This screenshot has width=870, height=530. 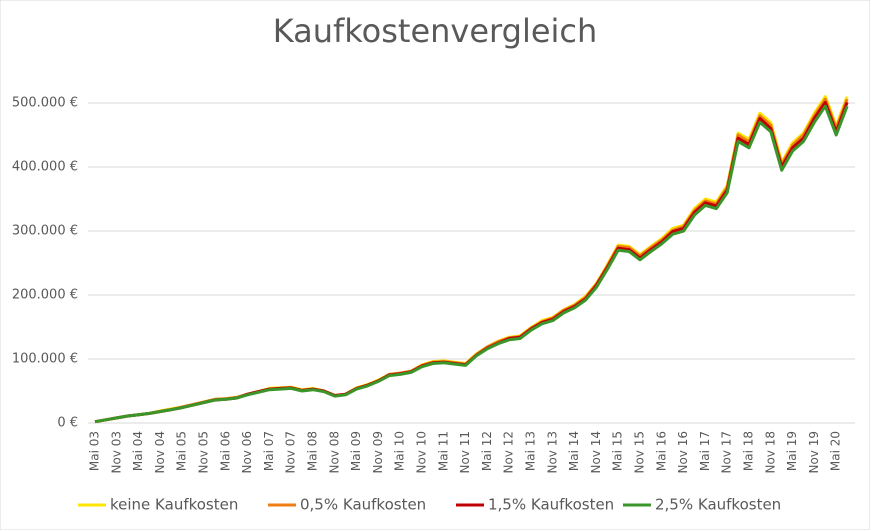 I want to click on x-tick-label: Nov 03, so click(x=116, y=452).